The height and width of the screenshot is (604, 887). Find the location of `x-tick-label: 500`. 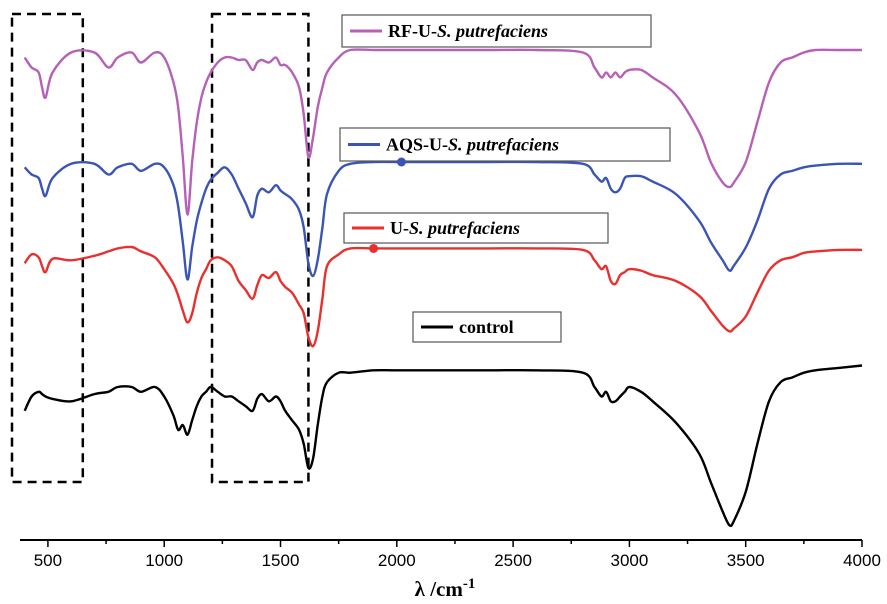

x-tick-label: 500 is located at coordinates (48, 560).